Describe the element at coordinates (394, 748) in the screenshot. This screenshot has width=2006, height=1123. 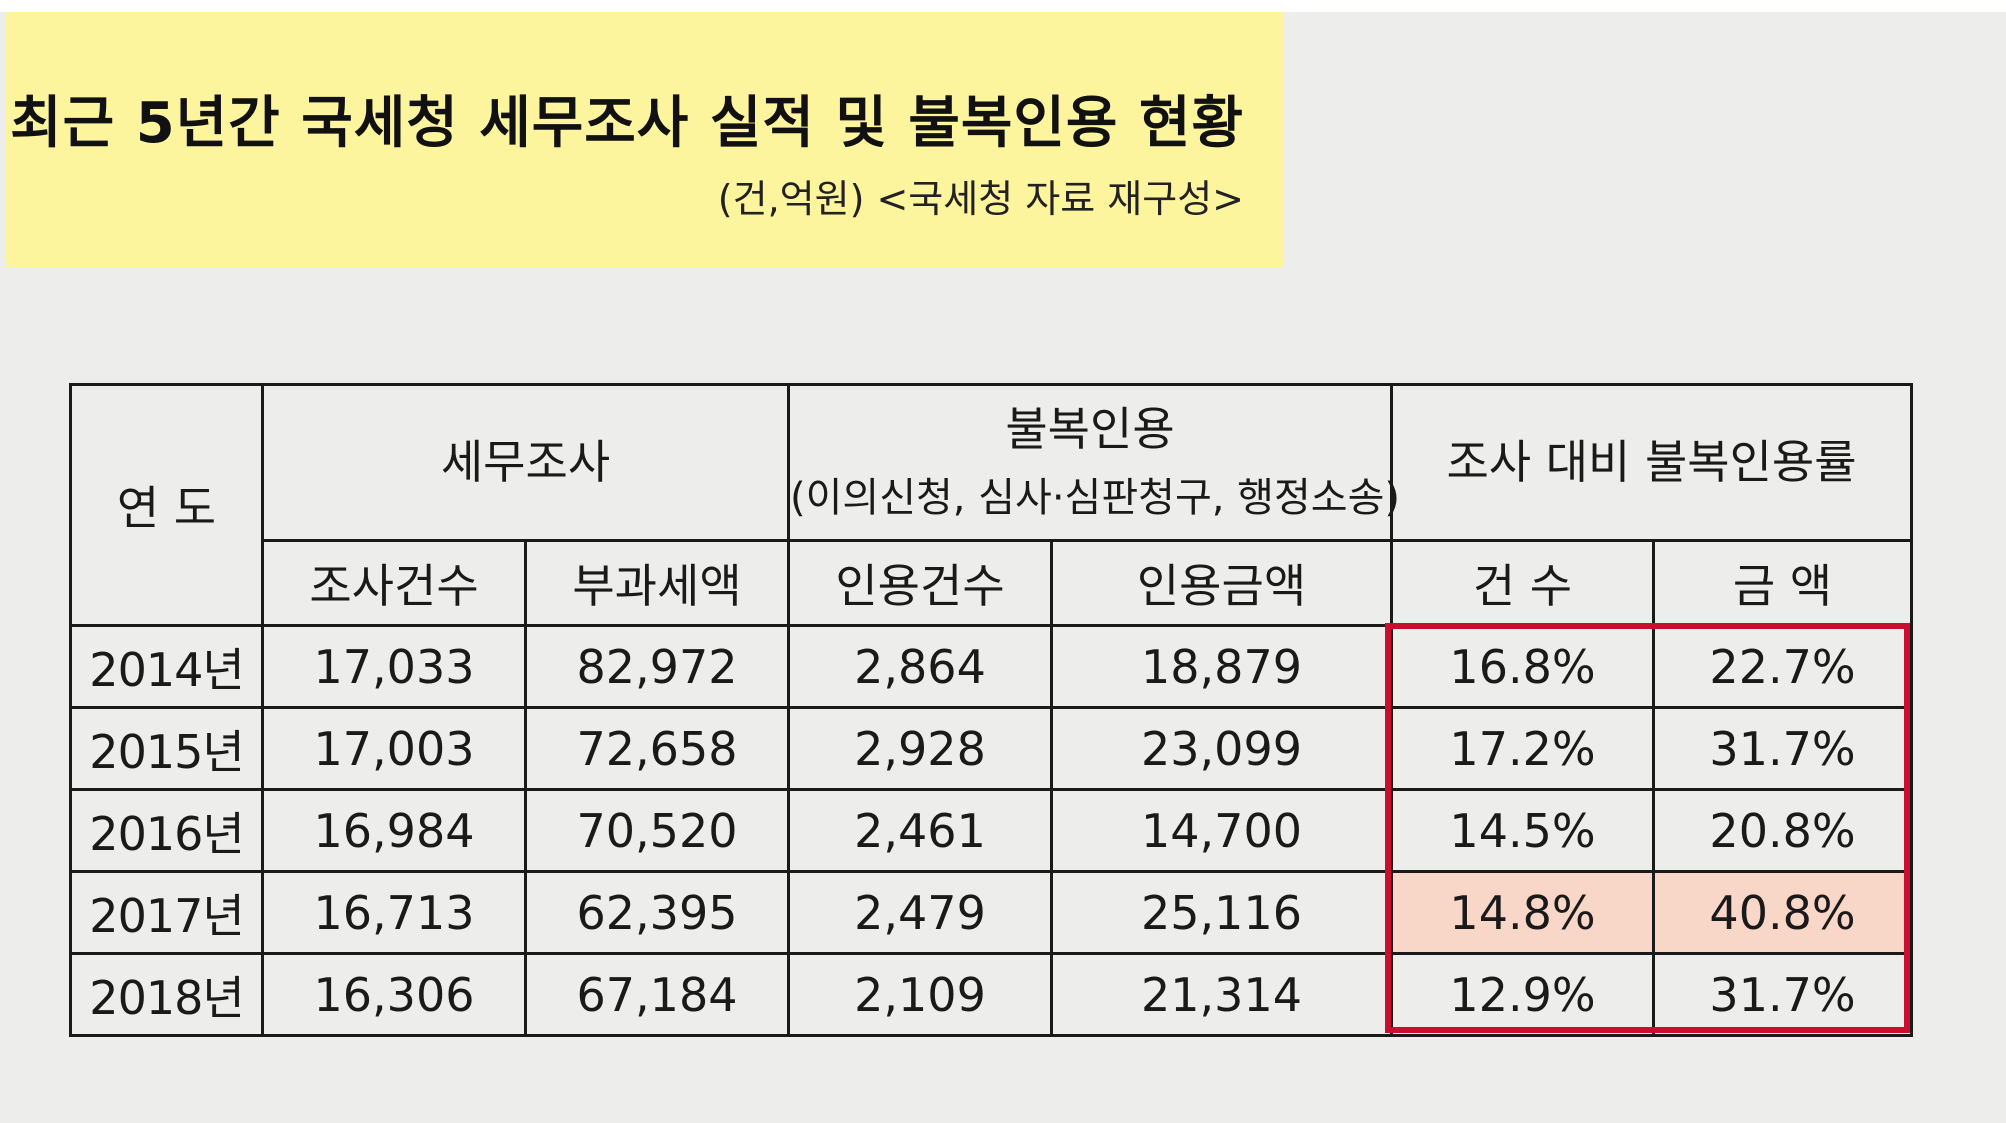
I see `audit-count-cell: 17,003` at that location.